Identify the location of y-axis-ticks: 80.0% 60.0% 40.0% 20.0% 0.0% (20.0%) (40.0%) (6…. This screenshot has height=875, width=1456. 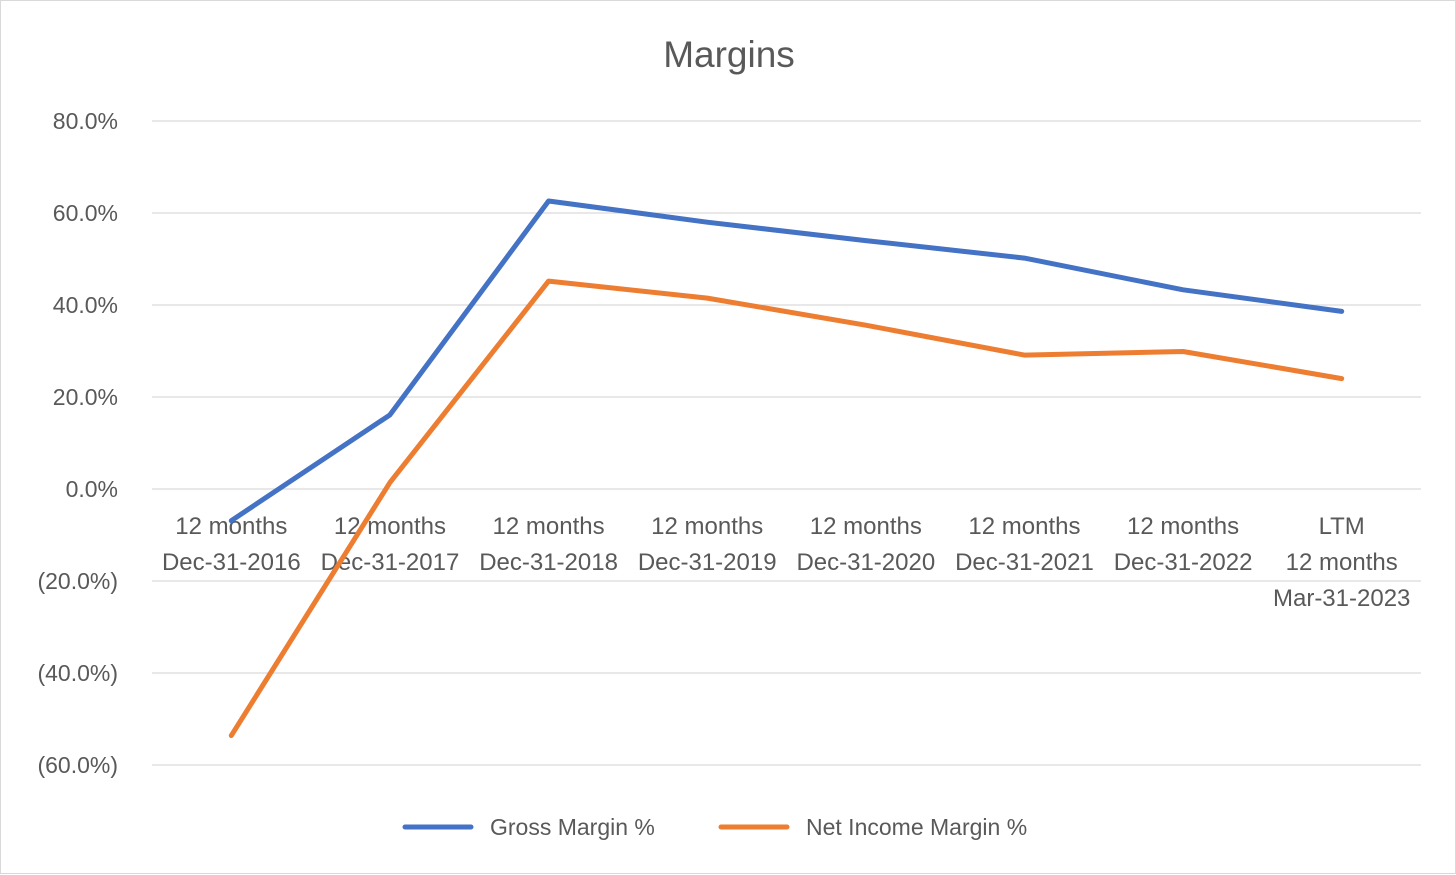
(77, 443).